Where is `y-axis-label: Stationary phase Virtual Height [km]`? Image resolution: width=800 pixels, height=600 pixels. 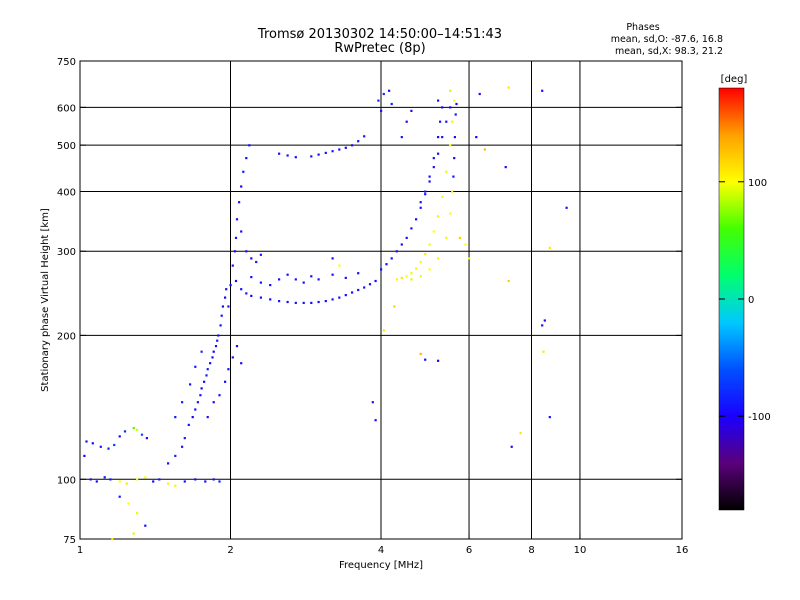
y-axis-label: Stationary phase Virtual Height [km] is located at coordinates (45, 300).